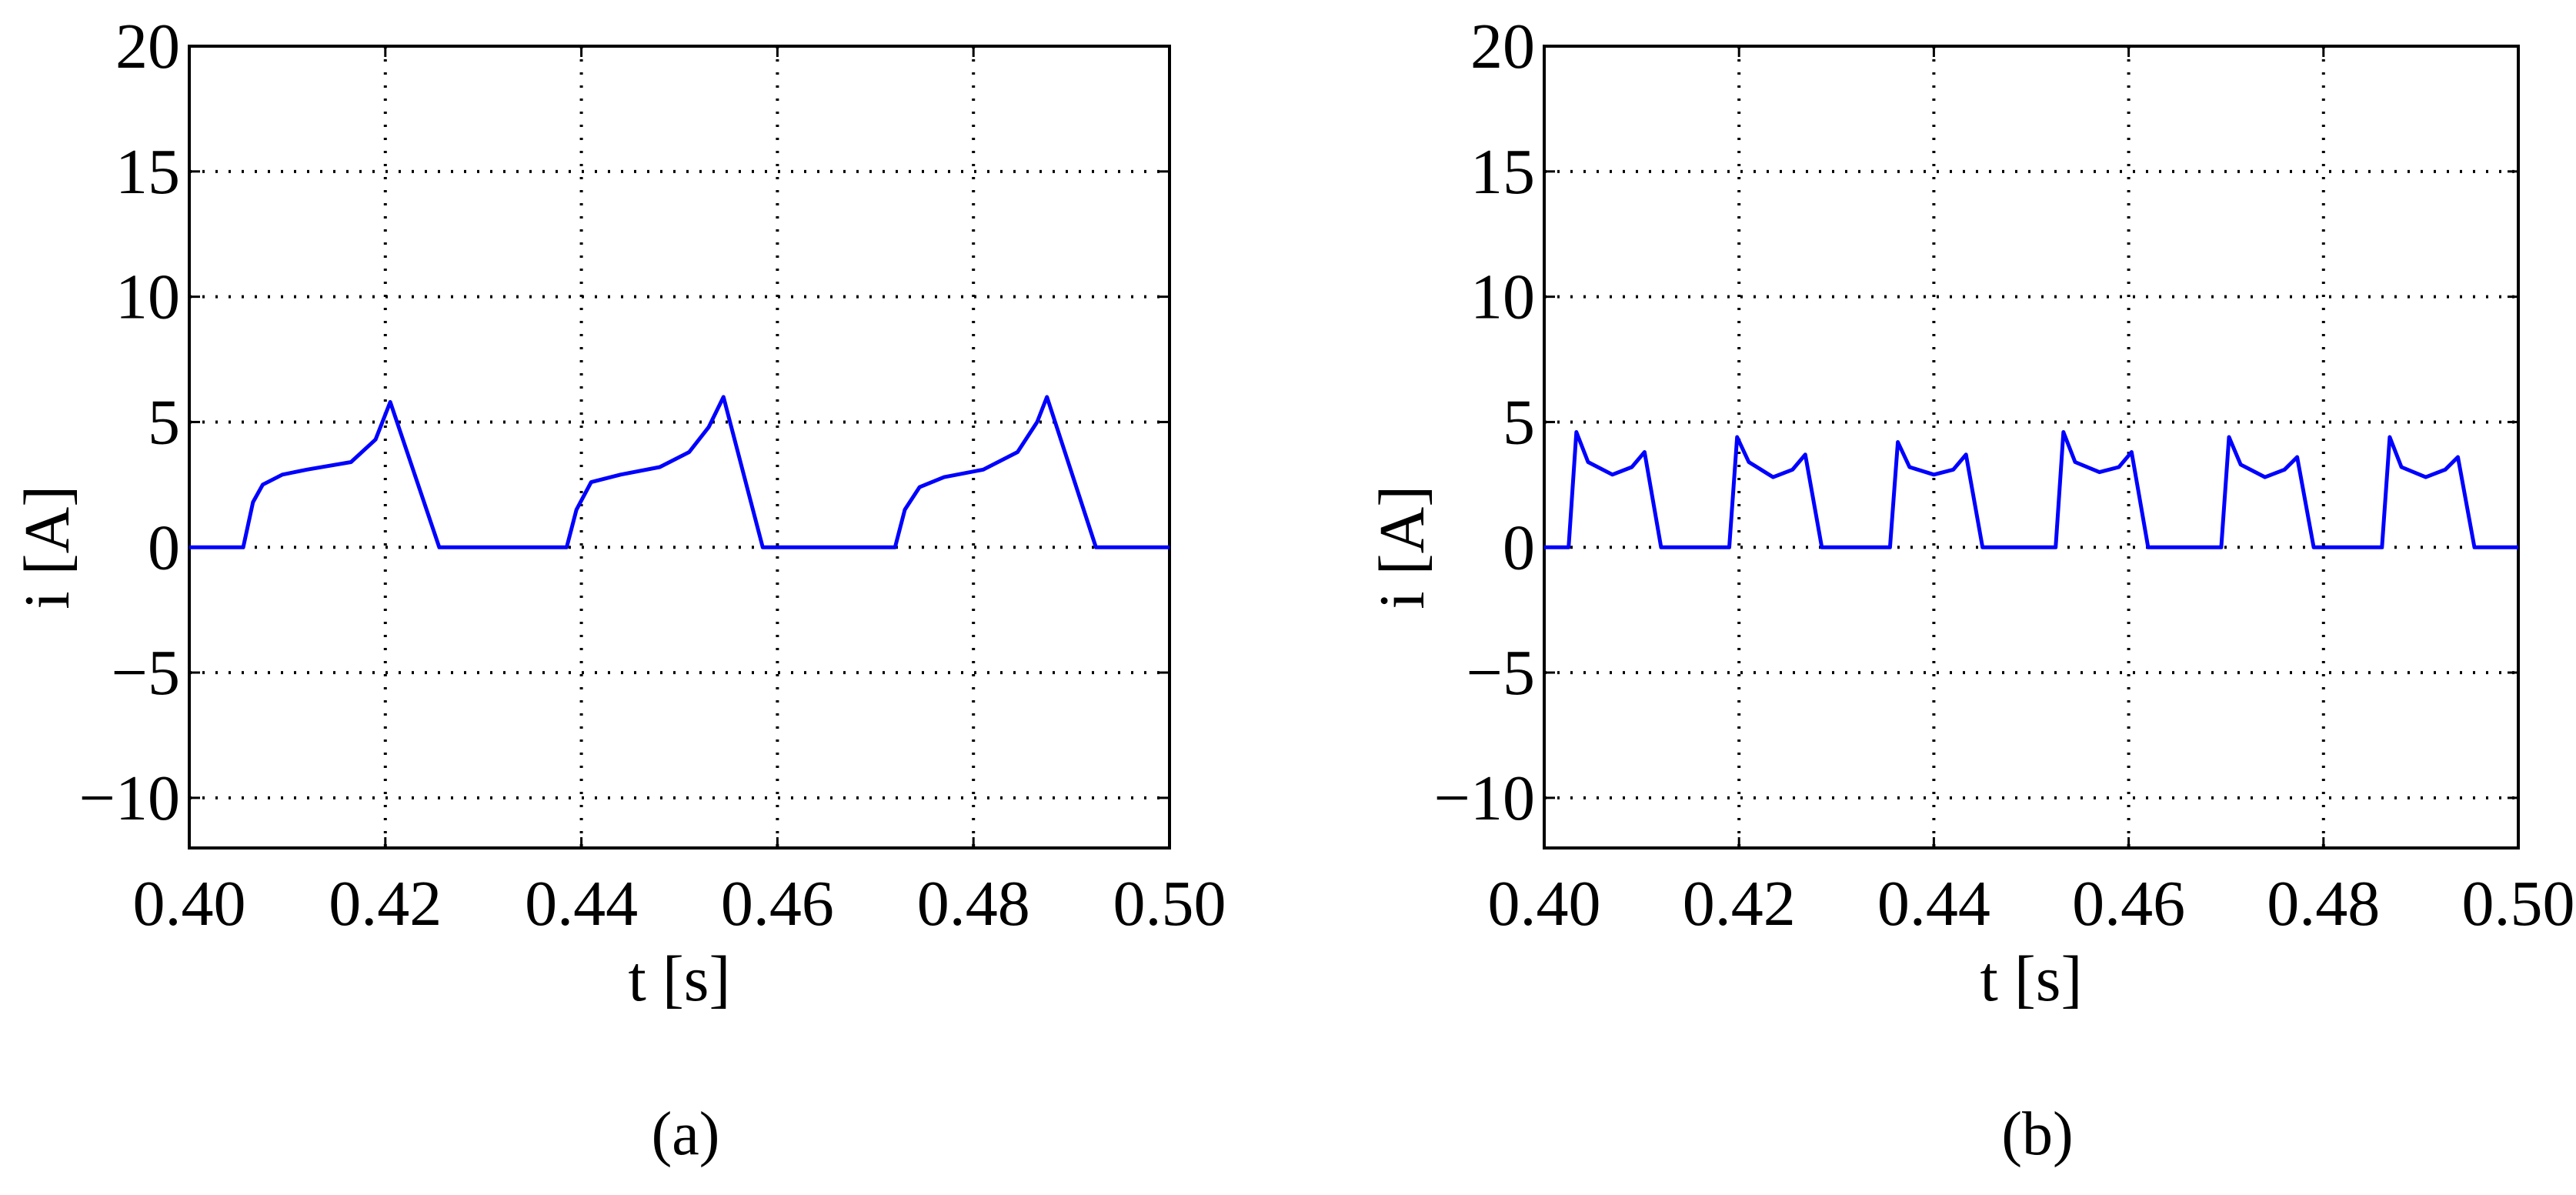 This screenshot has width=2576, height=1195. Describe the element at coordinates (686, 1134) in the screenshot. I see `caption: (a)` at that location.